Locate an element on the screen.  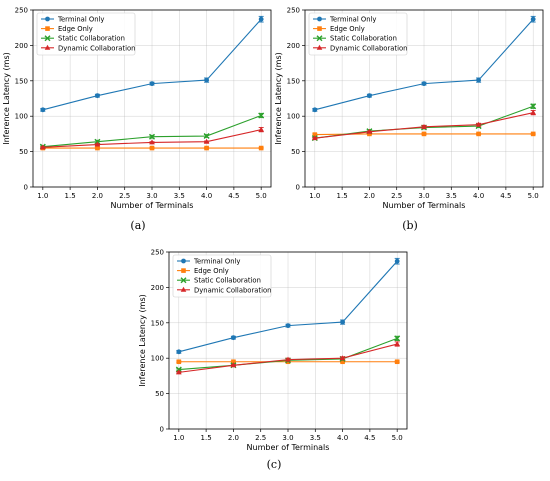
series-edge-only is located at coordinates (152, 148).